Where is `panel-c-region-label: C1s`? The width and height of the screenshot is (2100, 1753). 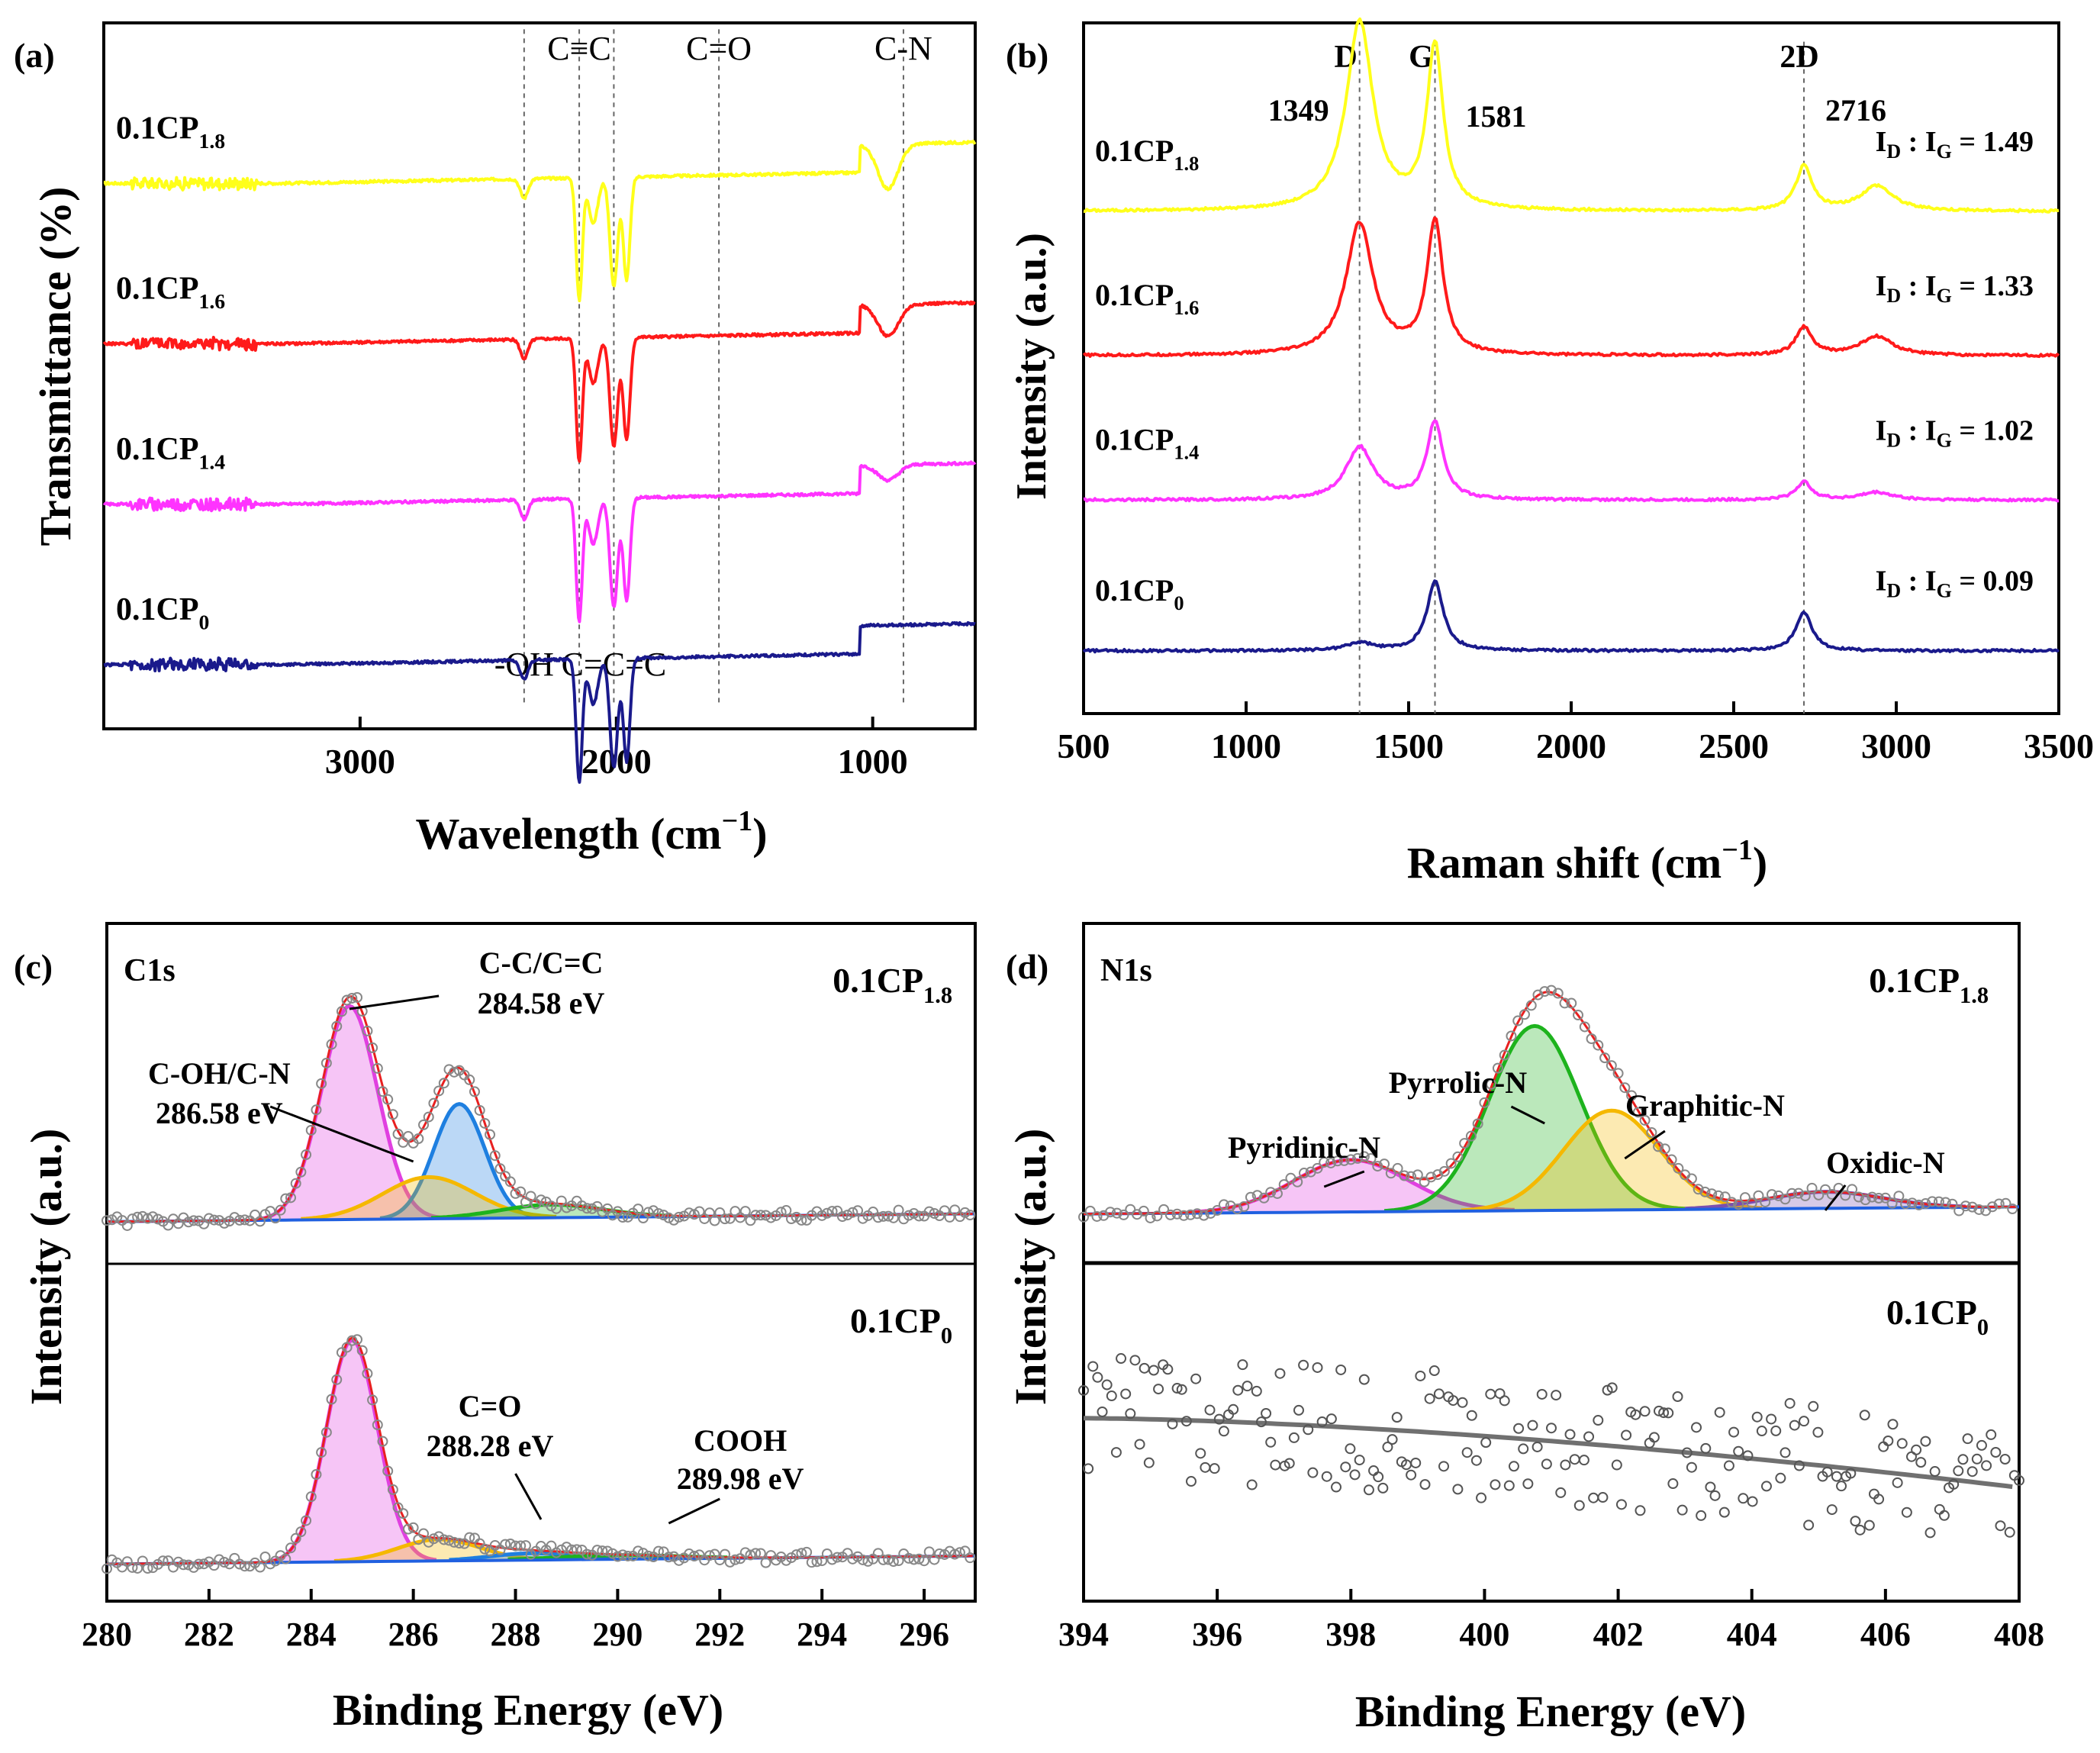
panel-c-region-label: C1s is located at coordinates (150, 971).